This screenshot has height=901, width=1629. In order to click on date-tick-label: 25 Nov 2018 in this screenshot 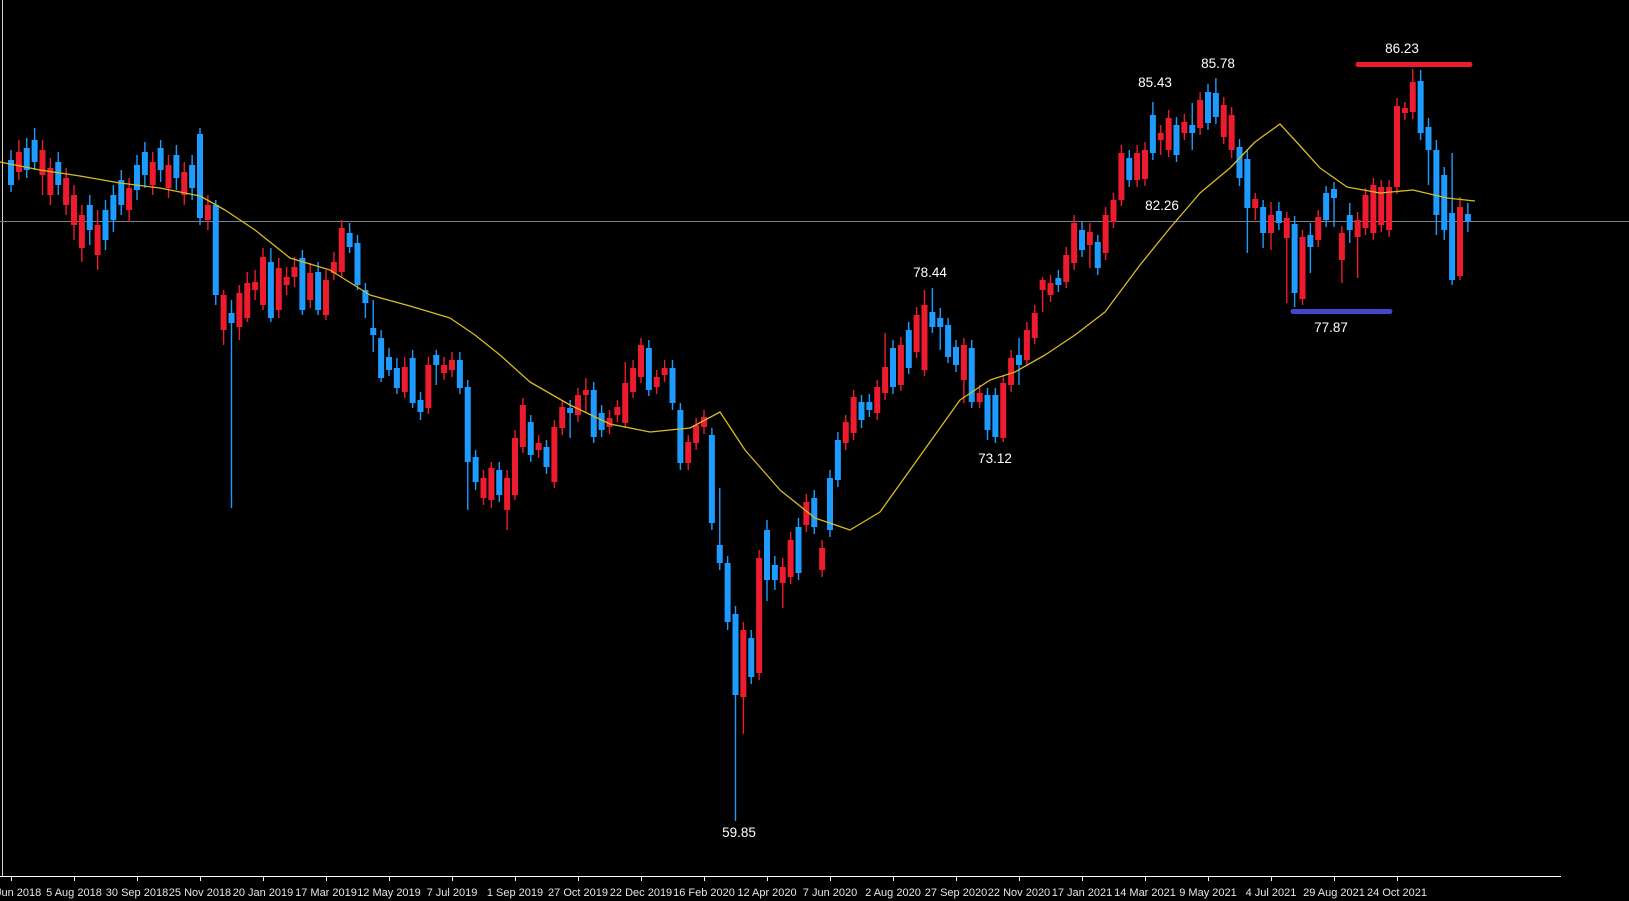, I will do `click(200, 893)`.